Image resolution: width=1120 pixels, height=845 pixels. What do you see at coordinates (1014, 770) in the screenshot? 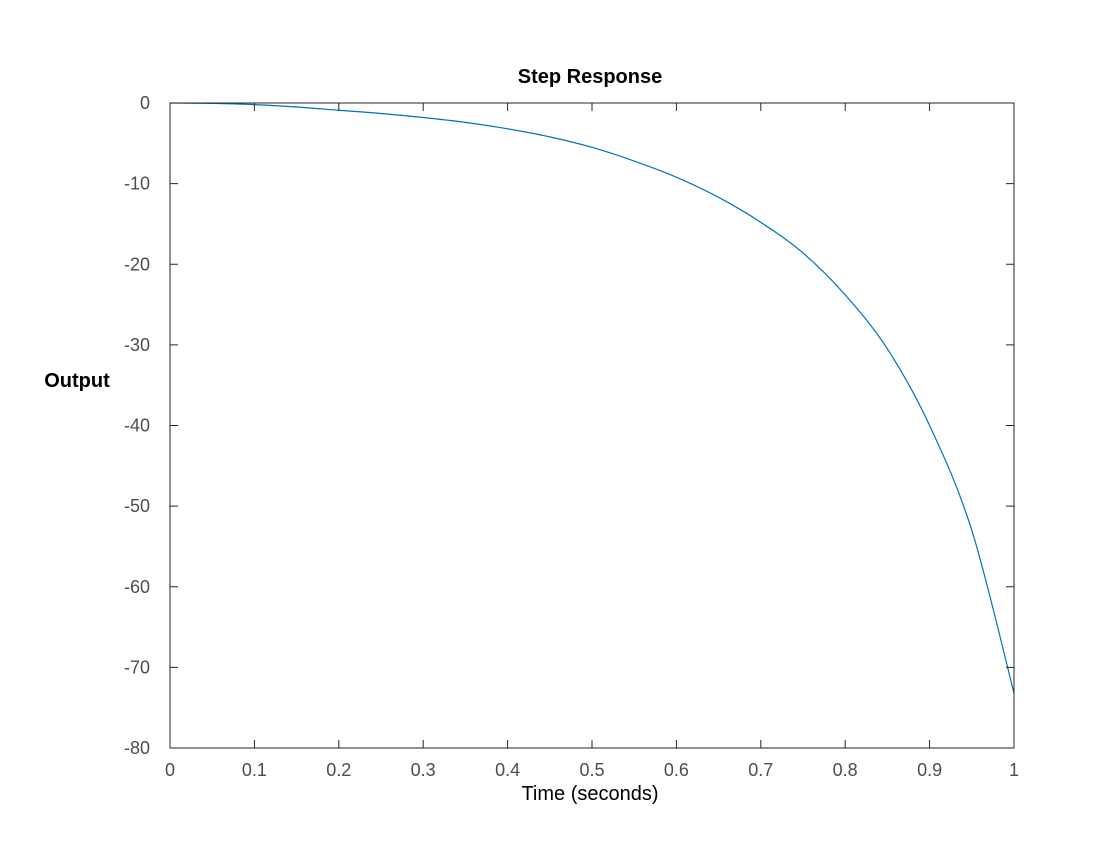
I see `x-tick-label: 1` at bounding box center [1014, 770].